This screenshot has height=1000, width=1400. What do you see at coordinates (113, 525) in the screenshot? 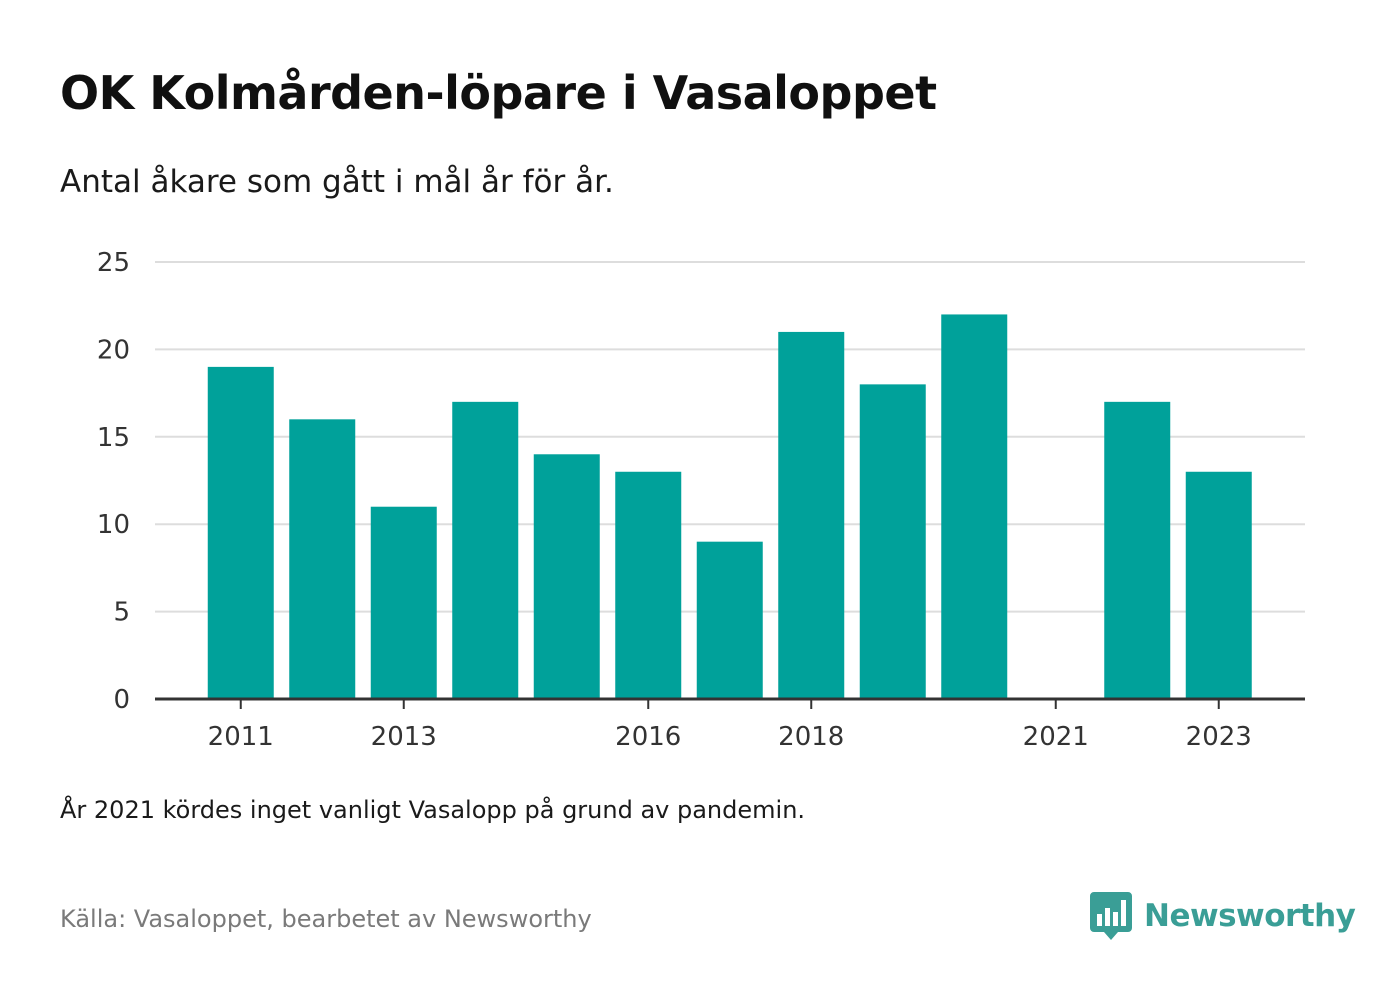
I see `y-tick-label: 10` at bounding box center [113, 525].